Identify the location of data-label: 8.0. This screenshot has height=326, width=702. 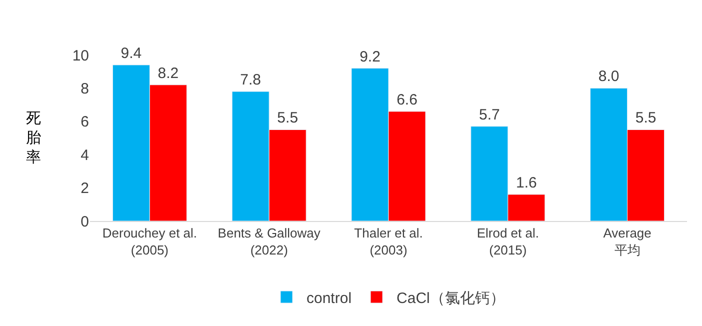
(609, 77).